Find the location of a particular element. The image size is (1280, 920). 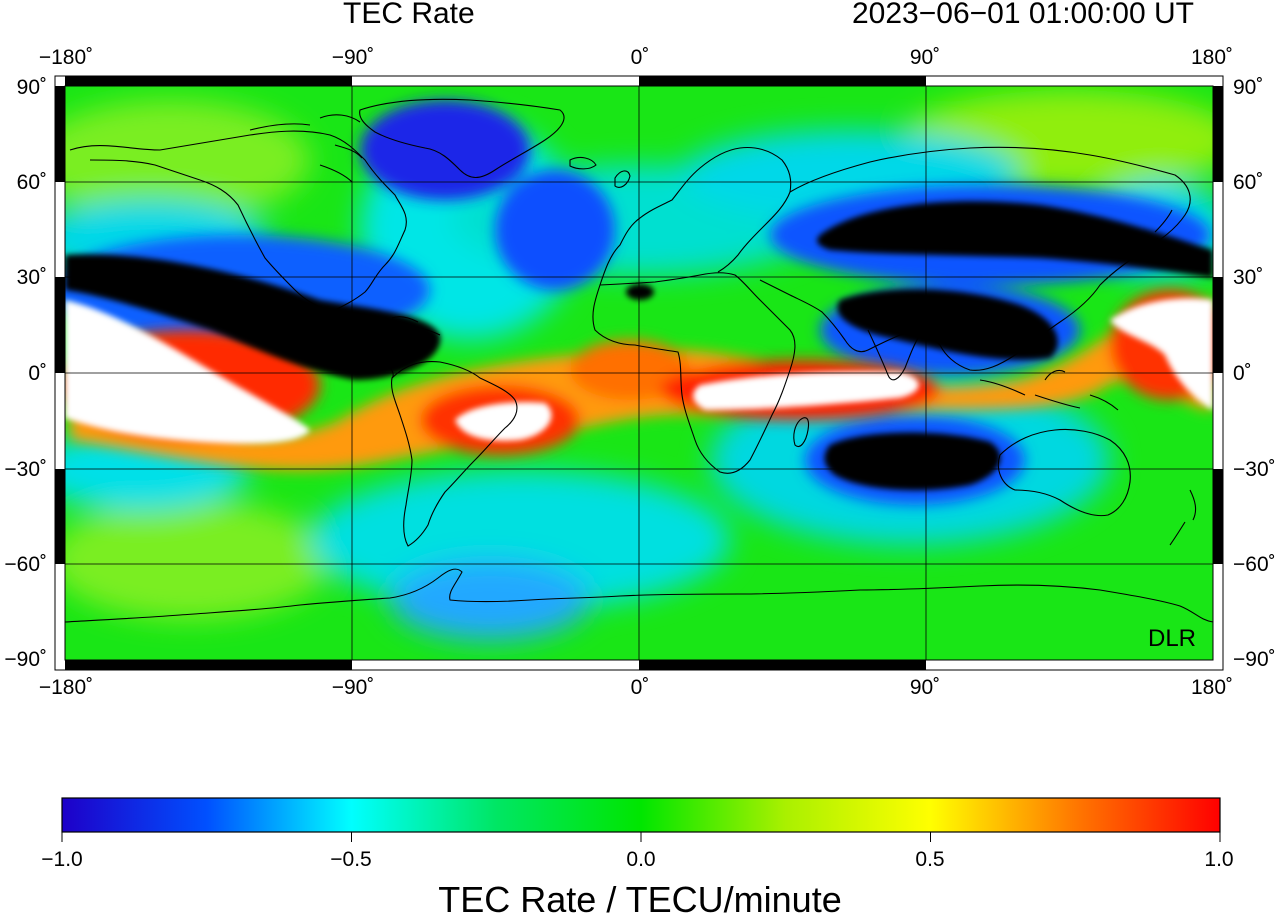

field-region-atlantic is located at coordinates (555, 230).